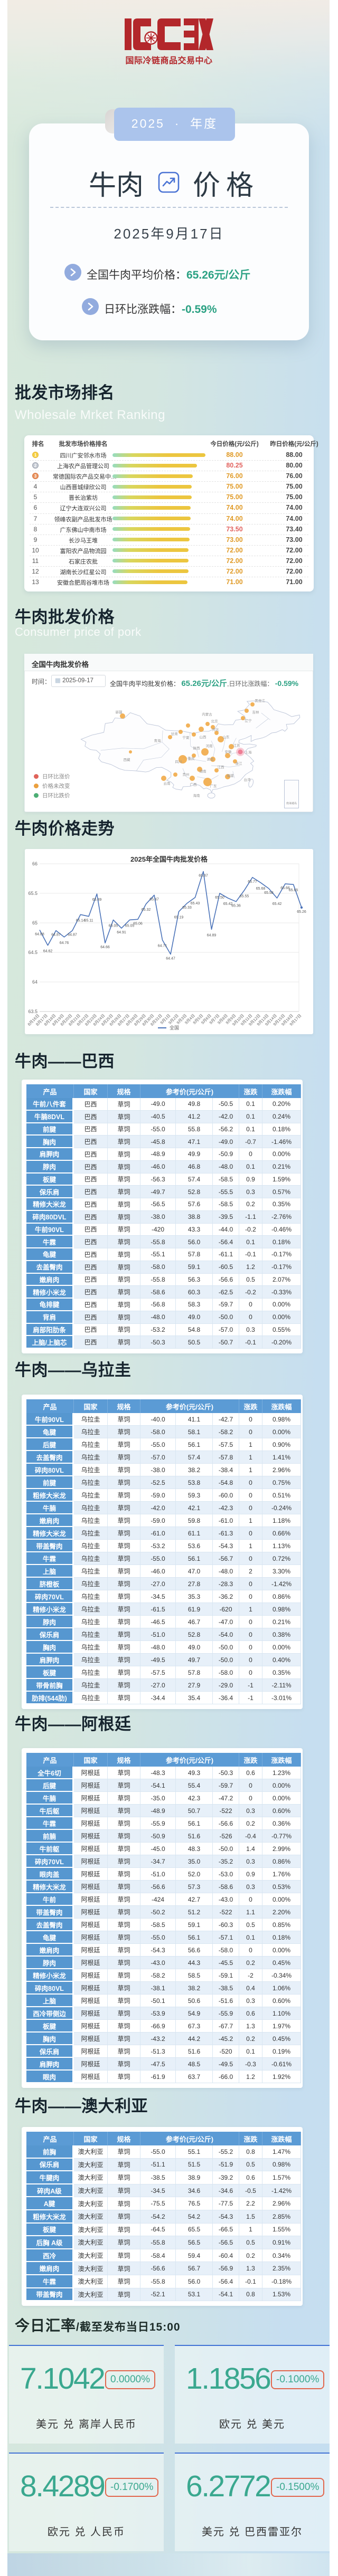 This screenshot has height=2576, width=338. I want to click on svg-text: 湖南, so click(203, 771).